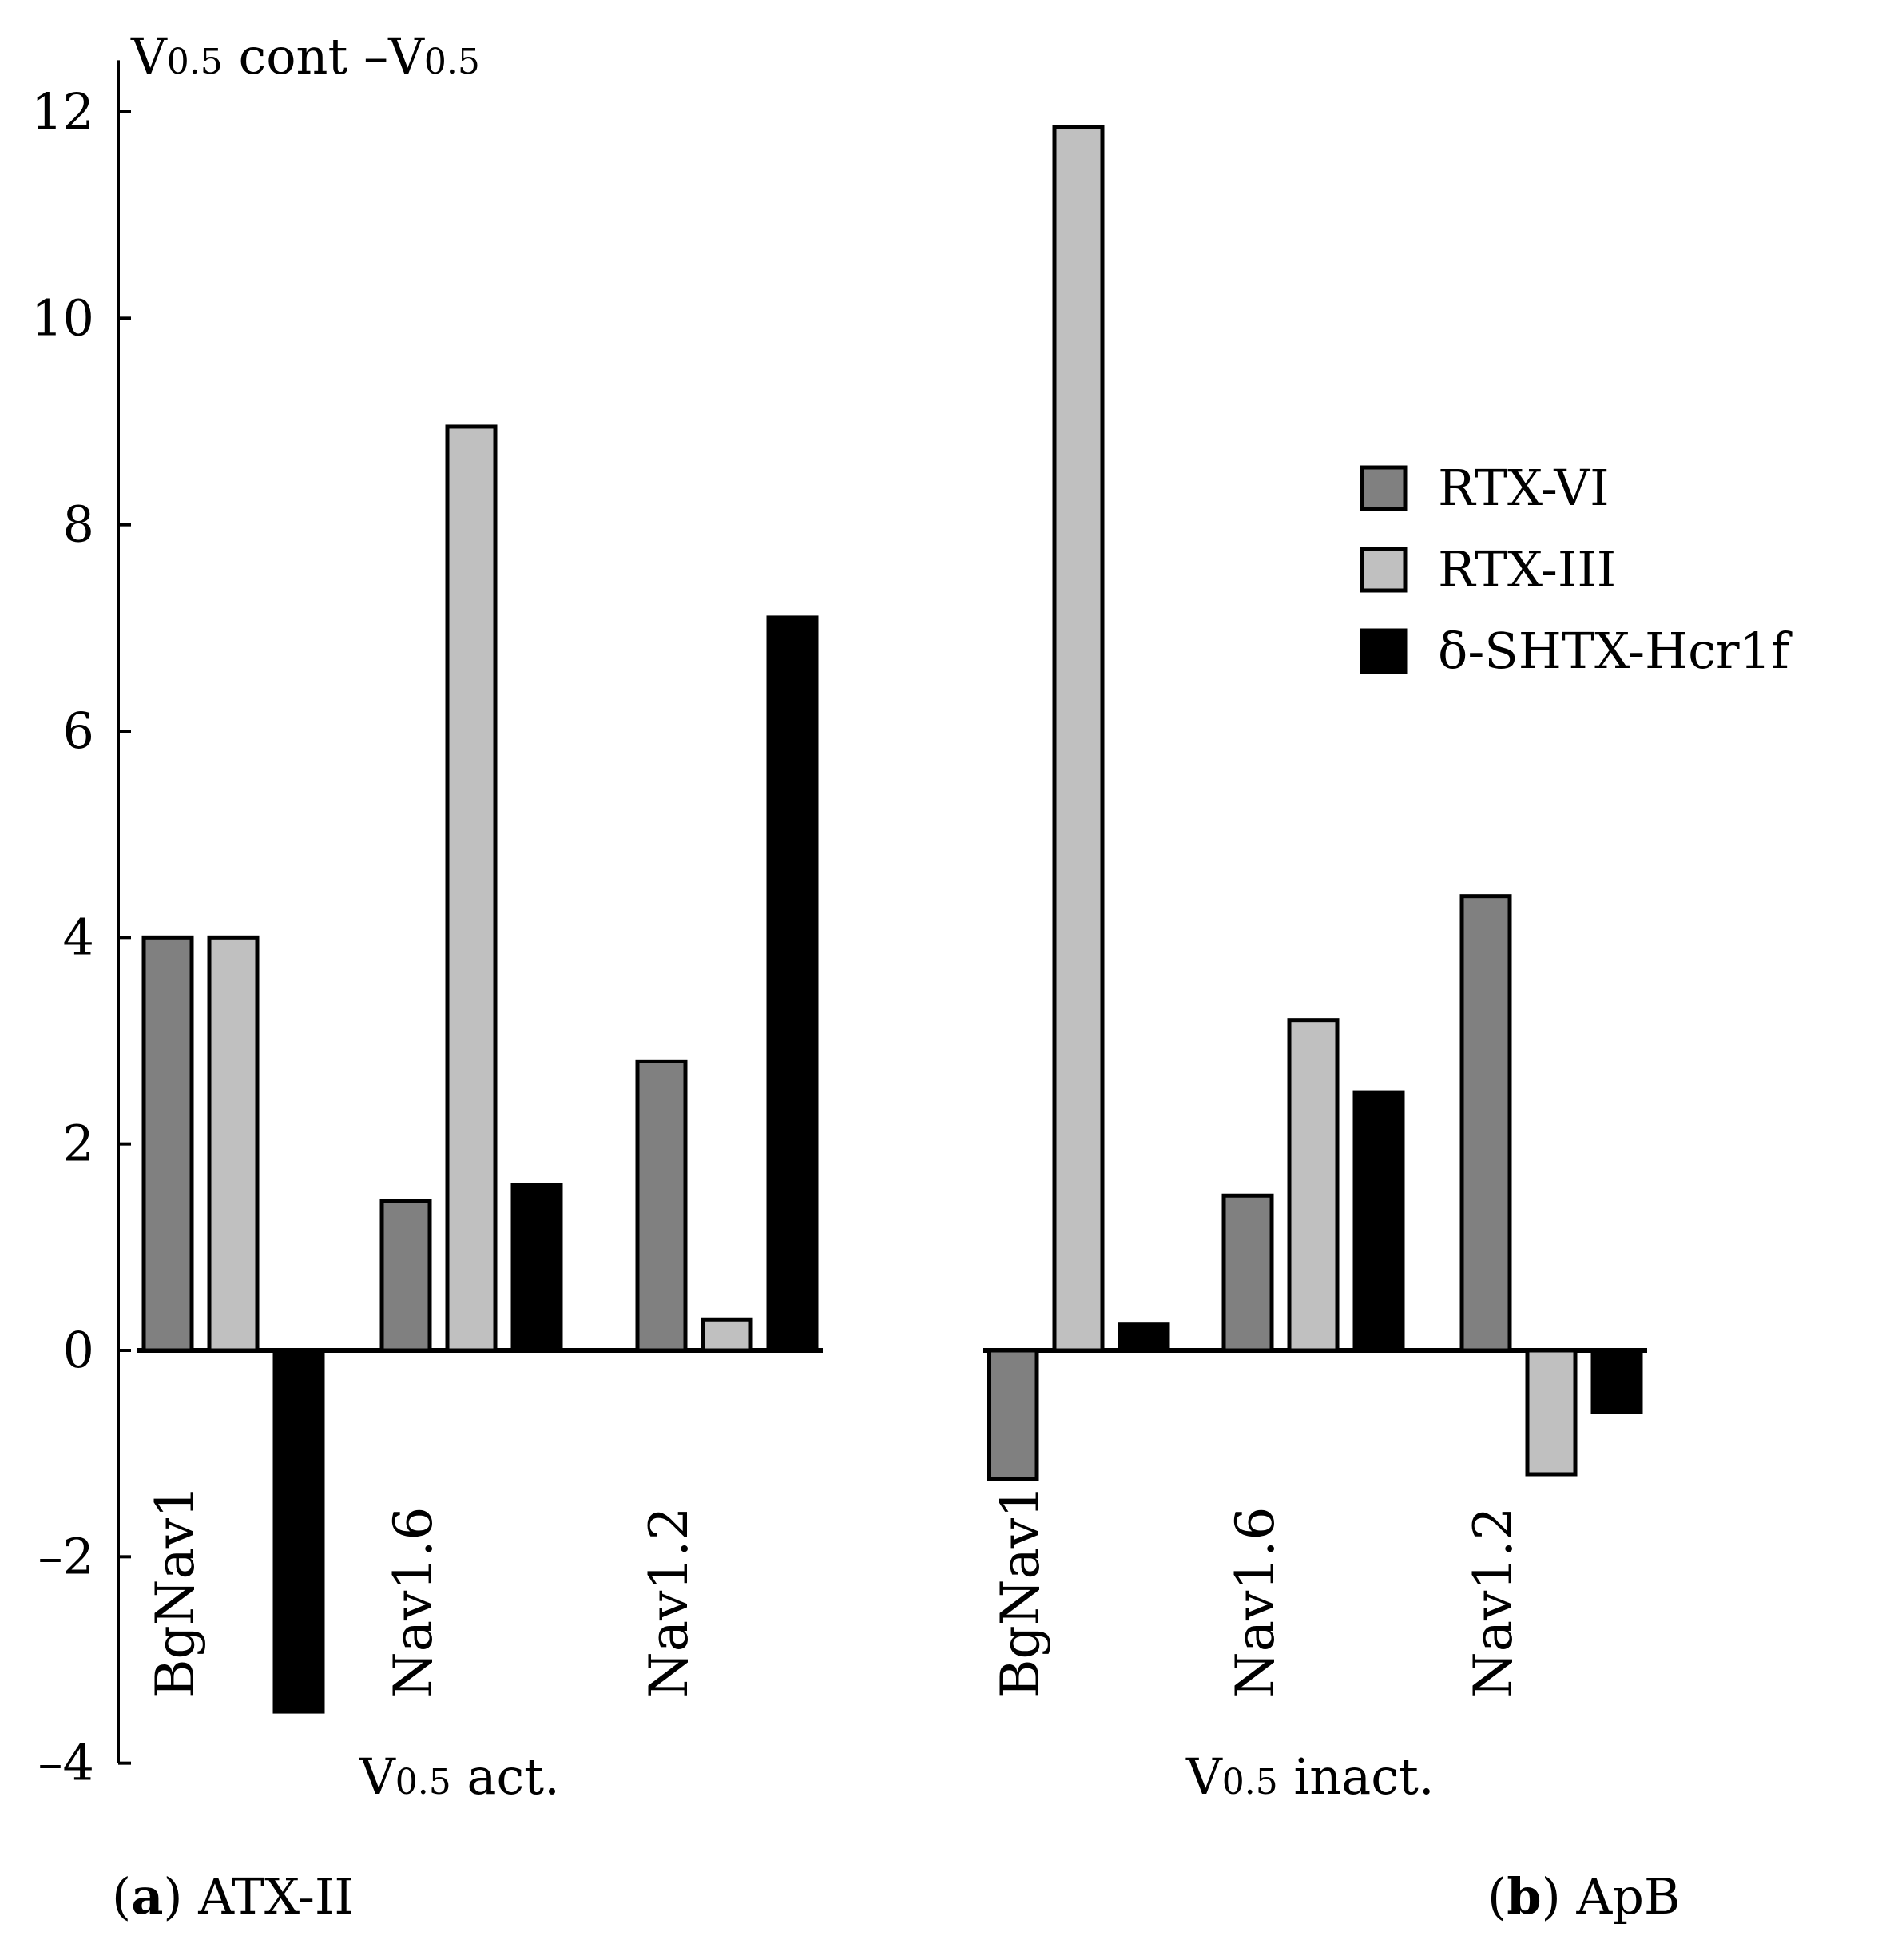  Describe the element at coordinates (1583, 1896) in the screenshot. I see `panel-label-inact: (b) ApB` at that location.